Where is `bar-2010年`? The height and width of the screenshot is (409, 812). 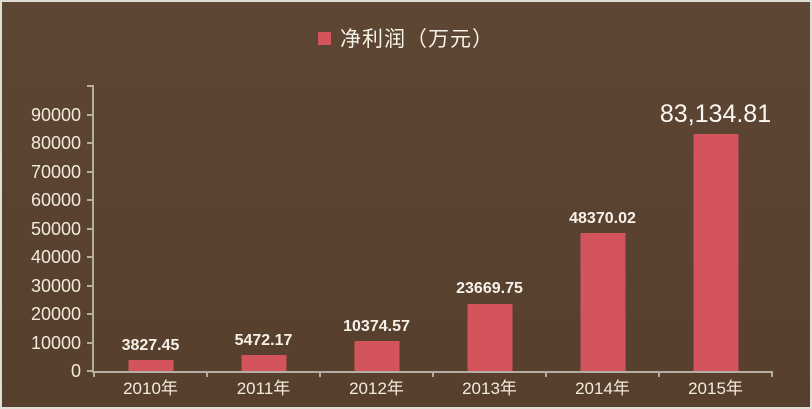
bar-2010年 is located at coordinates (150, 365).